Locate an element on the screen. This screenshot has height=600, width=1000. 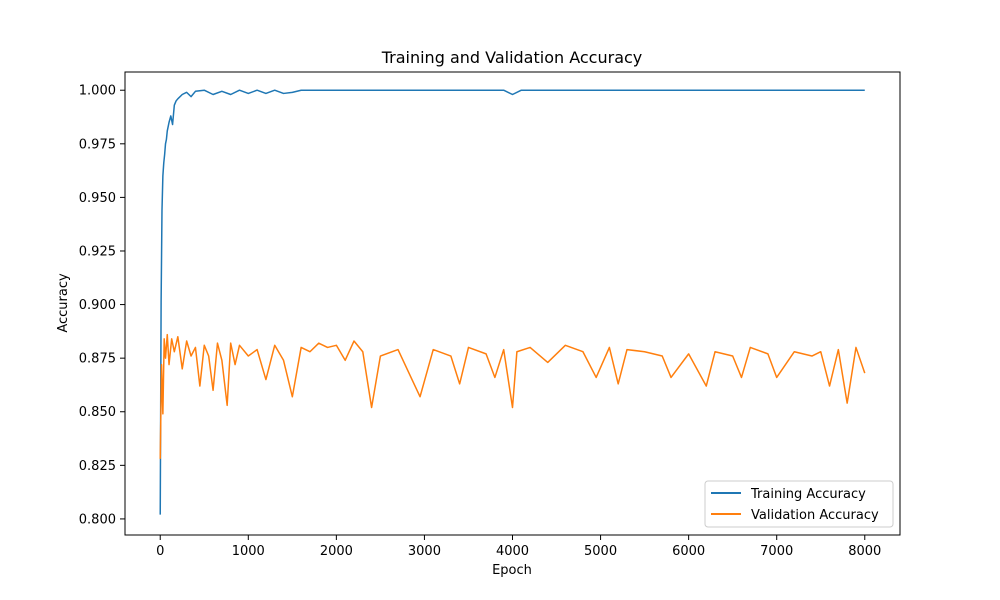
y-axis-label: Accuracy is located at coordinates (63, 303).